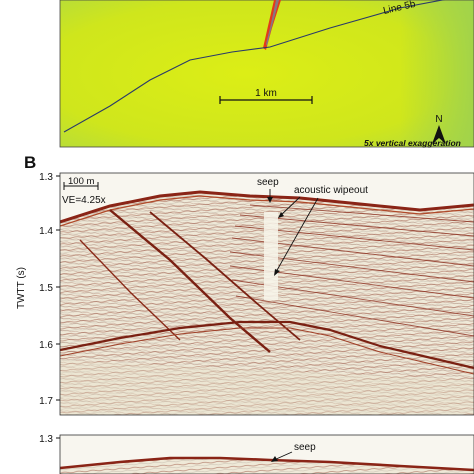 The width and height of the screenshot is (474, 474). What do you see at coordinates (271, 256) in the screenshot?
I see `acoustic-wipeout-zone` at bounding box center [271, 256].